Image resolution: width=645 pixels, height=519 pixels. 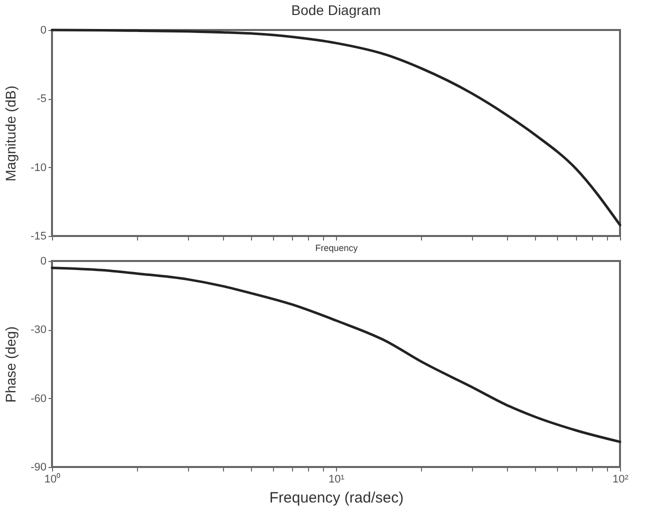 I want to click on x-axis-title: Frequency, so click(x=336, y=248).